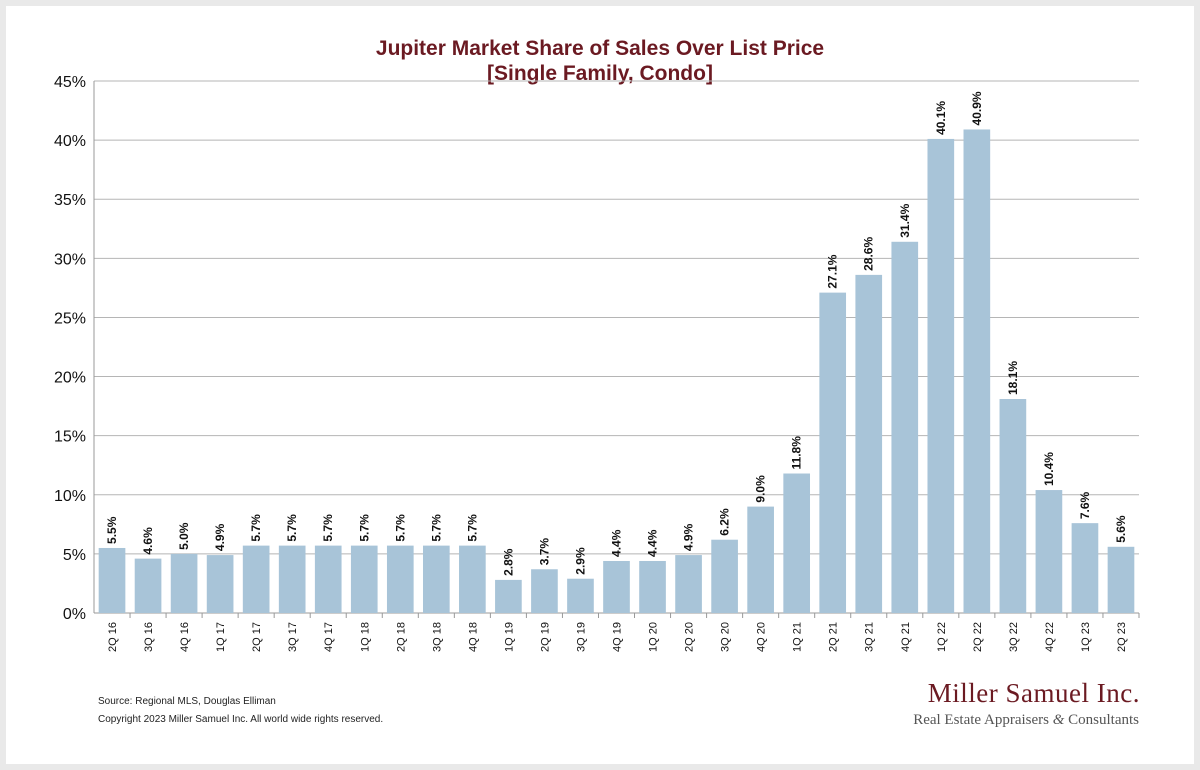 This screenshot has width=1200, height=770. I want to click on brand-logo-name: Miller Samuel Inc., so click(1033, 693).